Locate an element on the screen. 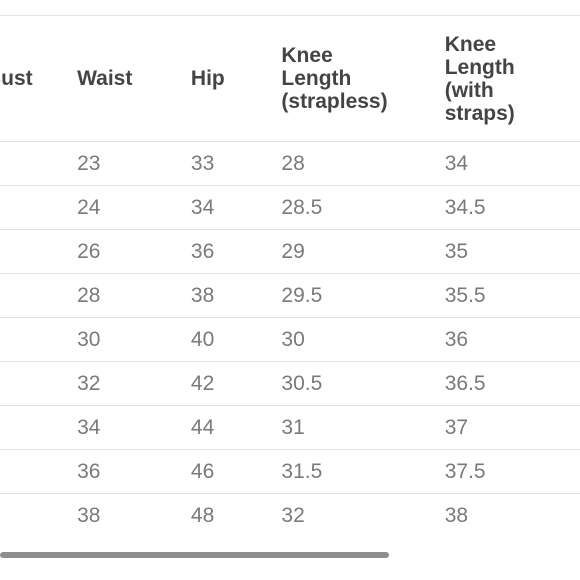 This screenshot has width=580, height=580. cell-knee-length-with-straps: 37.5 is located at coordinates (512, 471).